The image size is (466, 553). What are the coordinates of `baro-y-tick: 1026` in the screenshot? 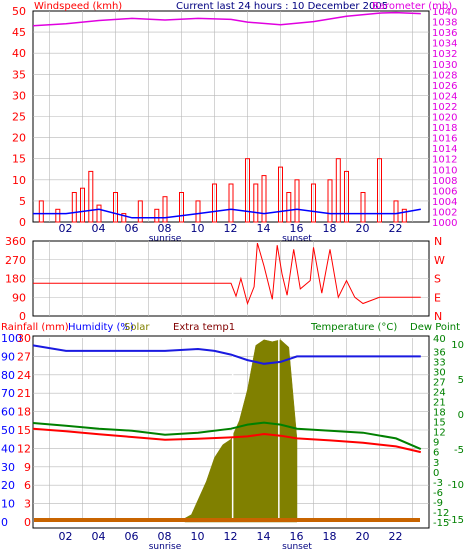 It's located at (444, 86).